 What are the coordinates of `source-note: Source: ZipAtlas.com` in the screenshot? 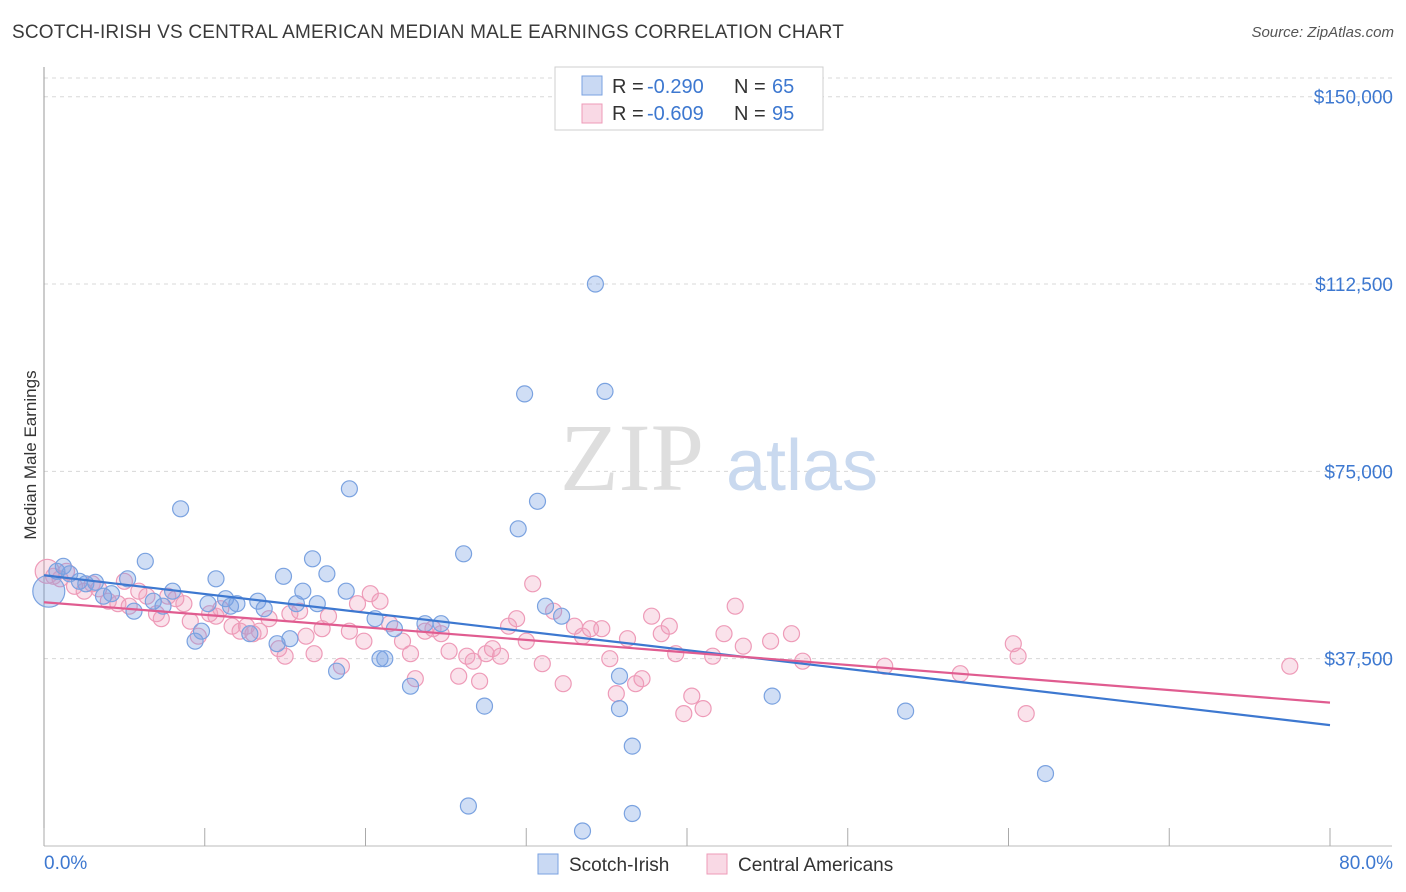 It's located at (1322, 32).